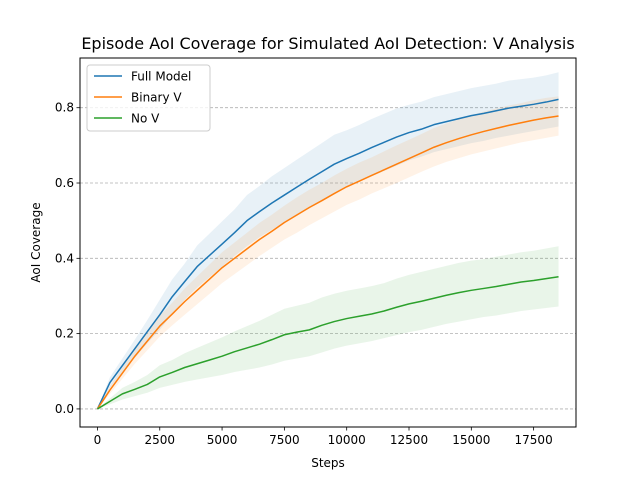 This screenshot has width=640, height=480. I want to click on y-tick-label: 0.8, so click(64, 108).